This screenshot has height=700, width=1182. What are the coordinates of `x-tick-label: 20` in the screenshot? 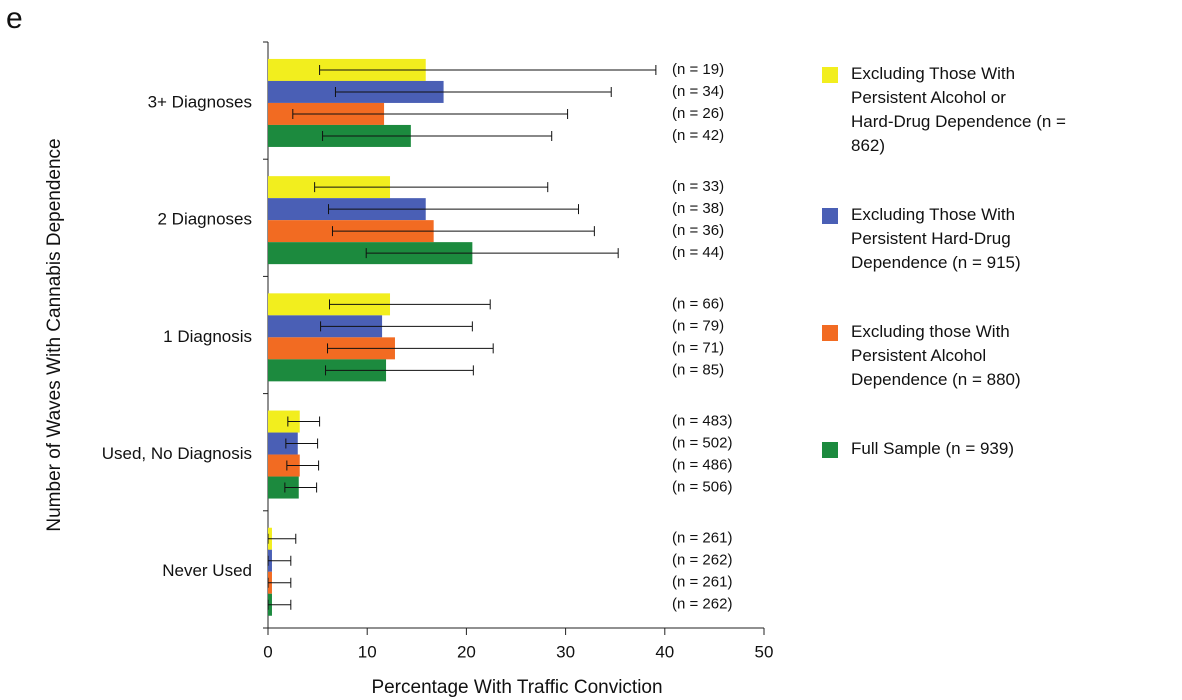 It's located at (466, 651).